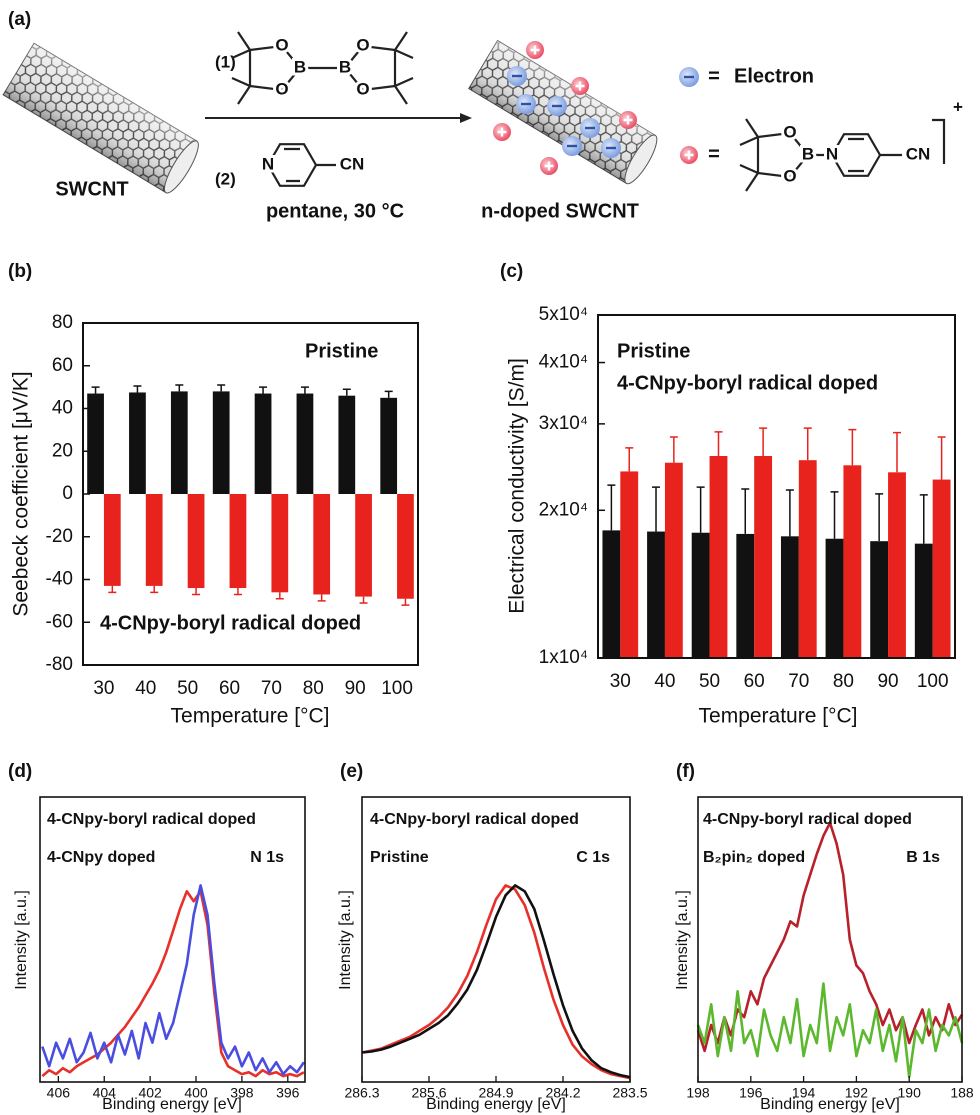  Describe the element at coordinates (361, 1093) in the screenshot. I see `x-tick-label: 286.3` at that location.